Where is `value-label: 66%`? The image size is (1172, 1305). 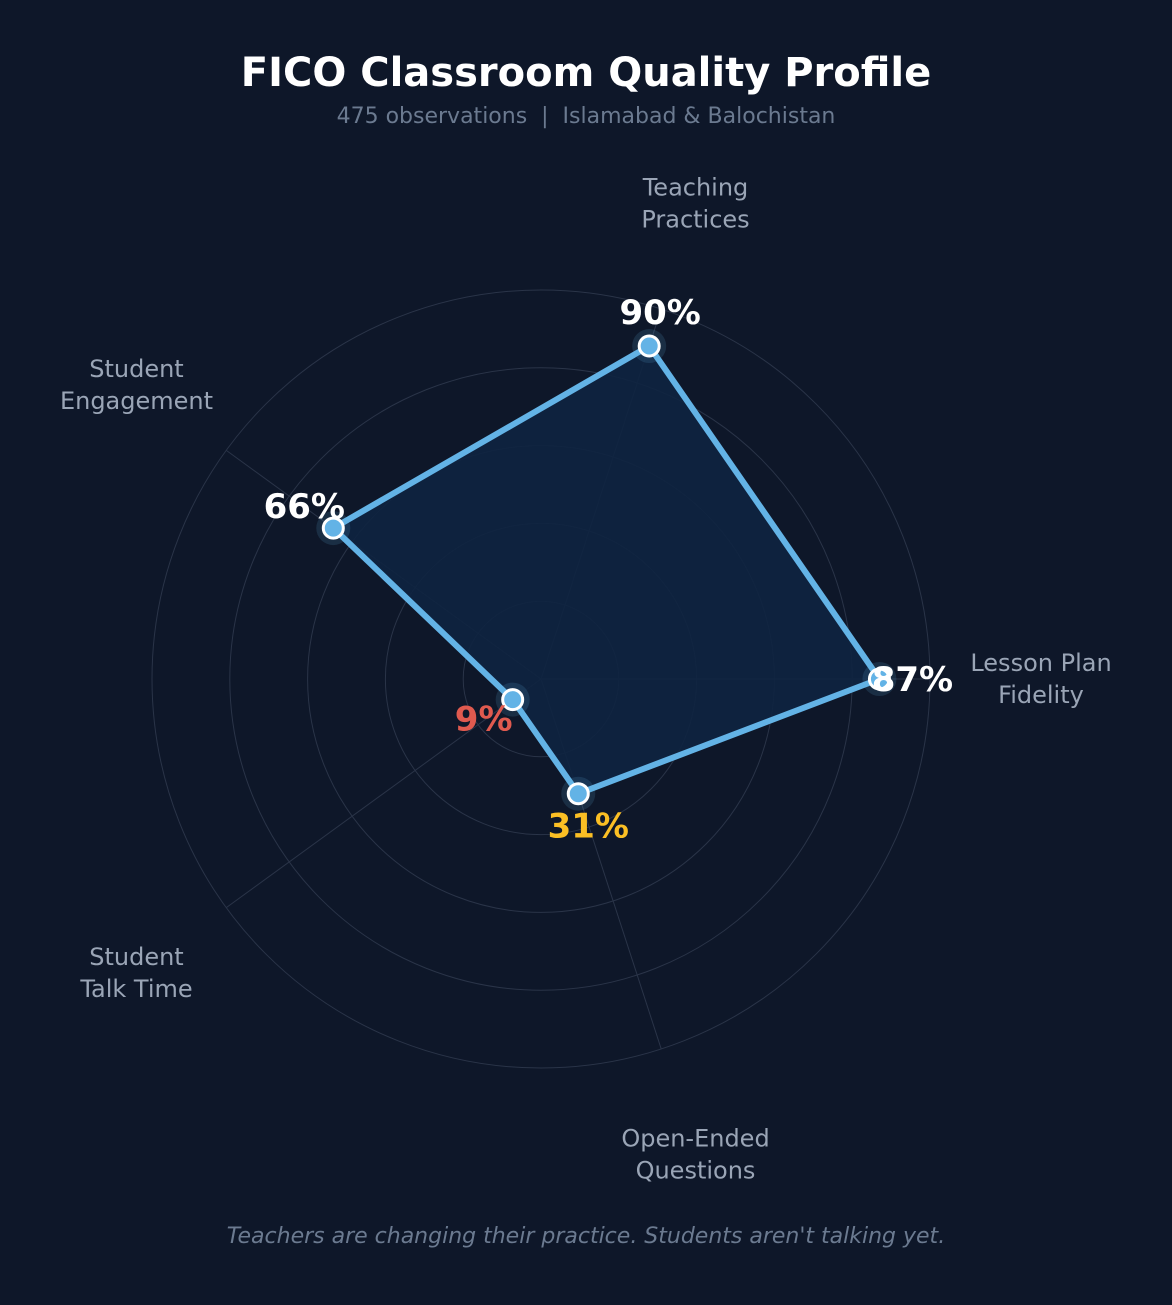 value-label: 66% is located at coordinates (304, 507).